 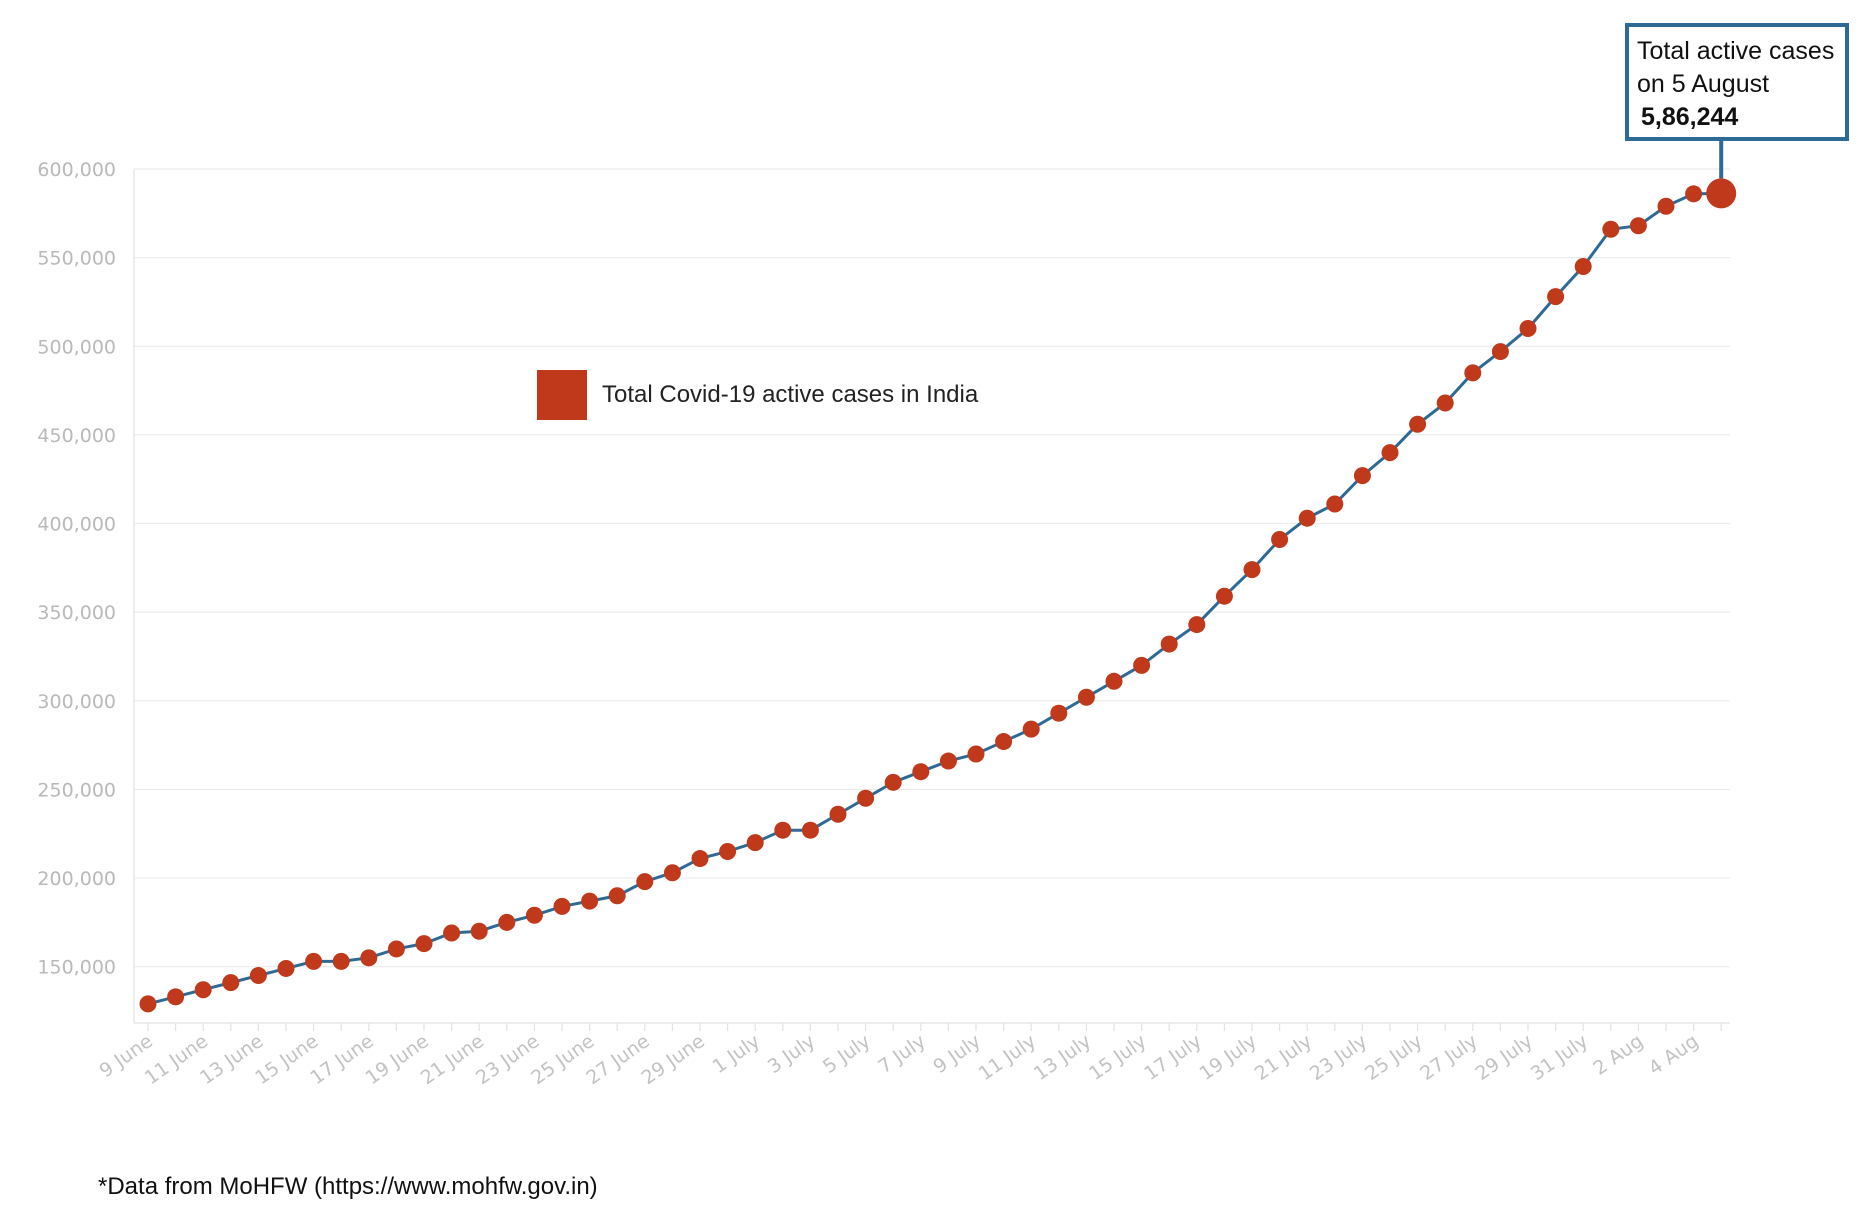 What do you see at coordinates (673, 1059) in the screenshot?
I see `x-tick-label: 29 June` at bounding box center [673, 1059].